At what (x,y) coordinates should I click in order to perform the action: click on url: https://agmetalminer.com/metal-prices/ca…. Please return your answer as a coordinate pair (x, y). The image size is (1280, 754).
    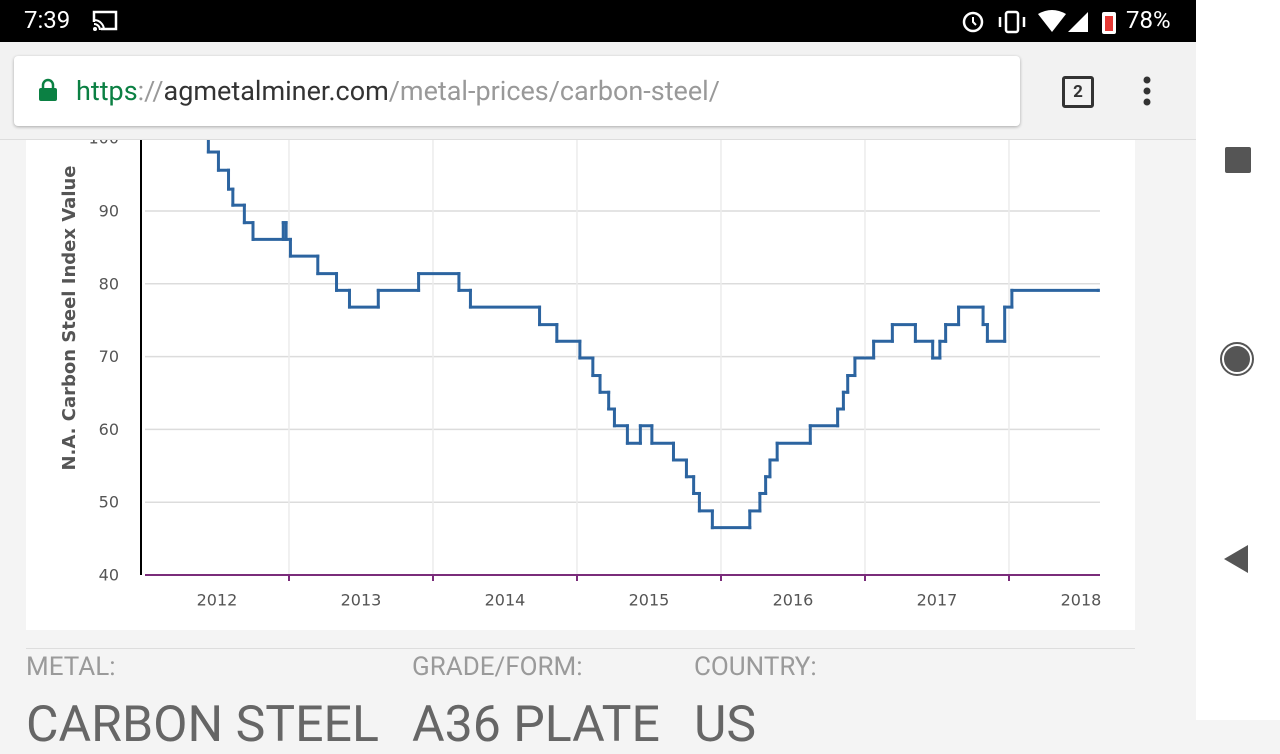
    Looking at the image, I should click on (398, 91).